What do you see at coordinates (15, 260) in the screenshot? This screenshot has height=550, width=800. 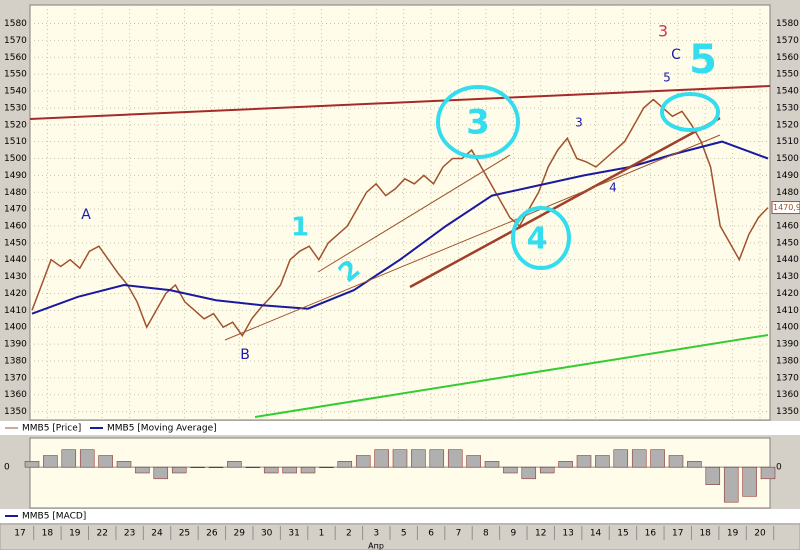 I see `y-tick-label-left: 1440` at bounding box center [15, 260].